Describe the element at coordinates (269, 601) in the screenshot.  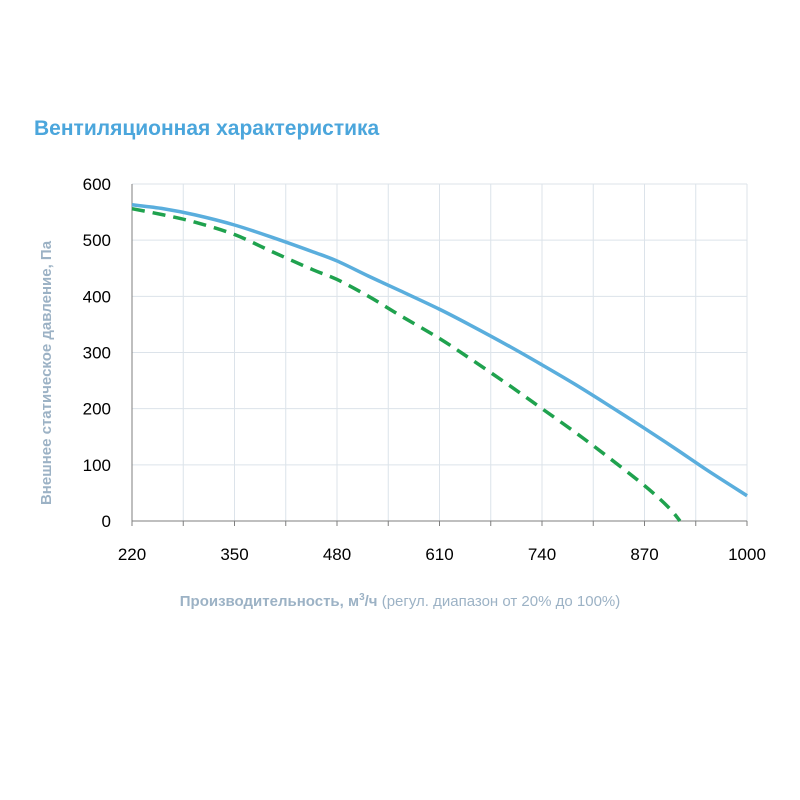
I see `x-axis-label-bold: Производительность, м` at that location.